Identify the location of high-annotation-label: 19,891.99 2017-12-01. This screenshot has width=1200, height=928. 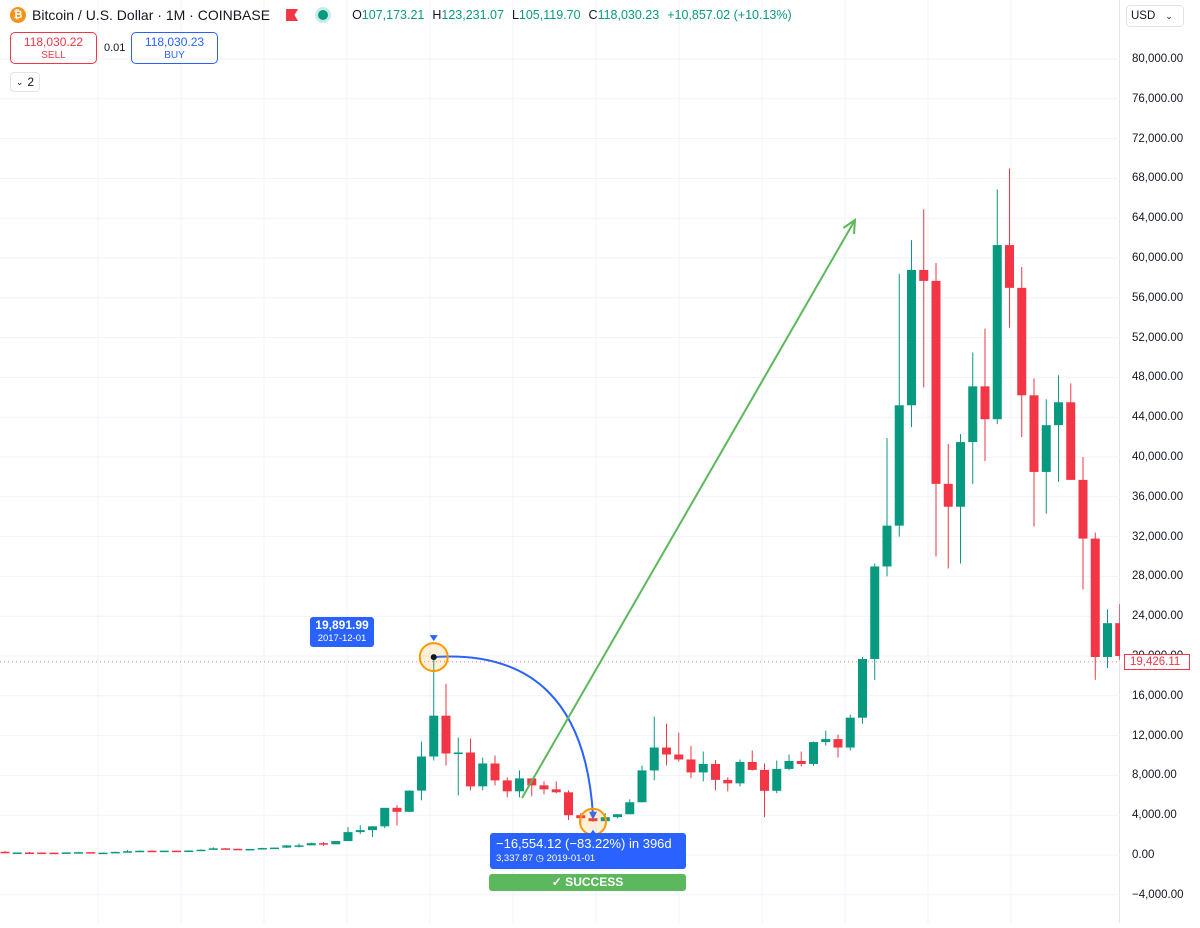
(342, 632).